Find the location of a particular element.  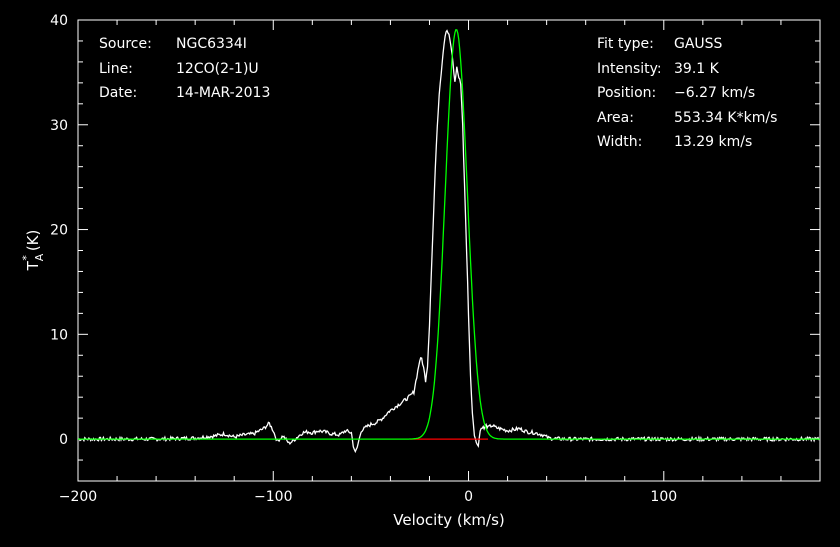

info-left-key: Date: is located at coordinates (118, 93).